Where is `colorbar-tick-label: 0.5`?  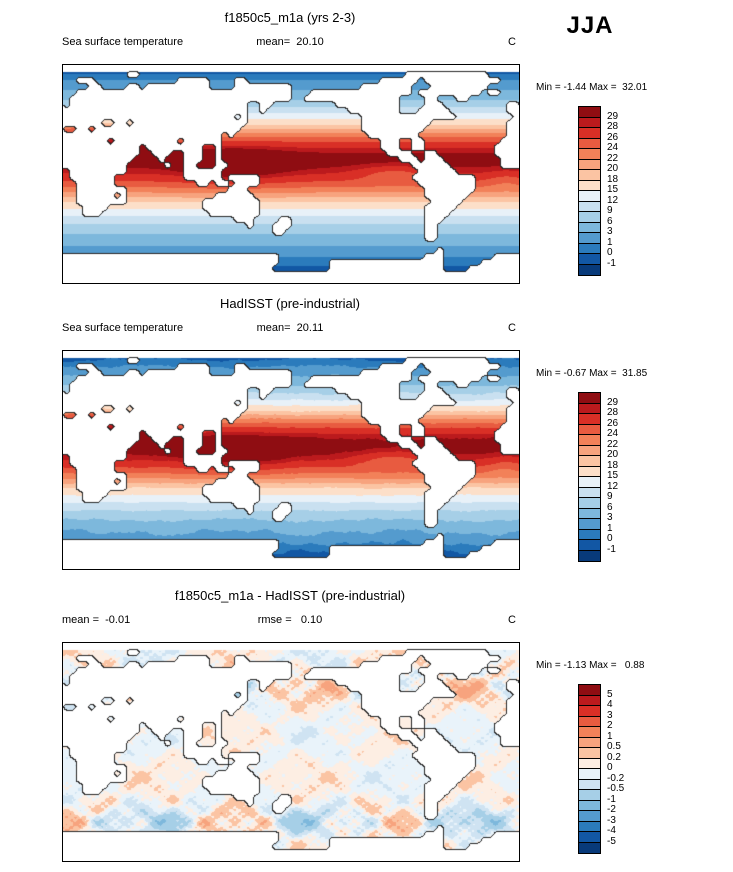 colorbar-tick-label: 0.5 is located at coordinates (614, 746).